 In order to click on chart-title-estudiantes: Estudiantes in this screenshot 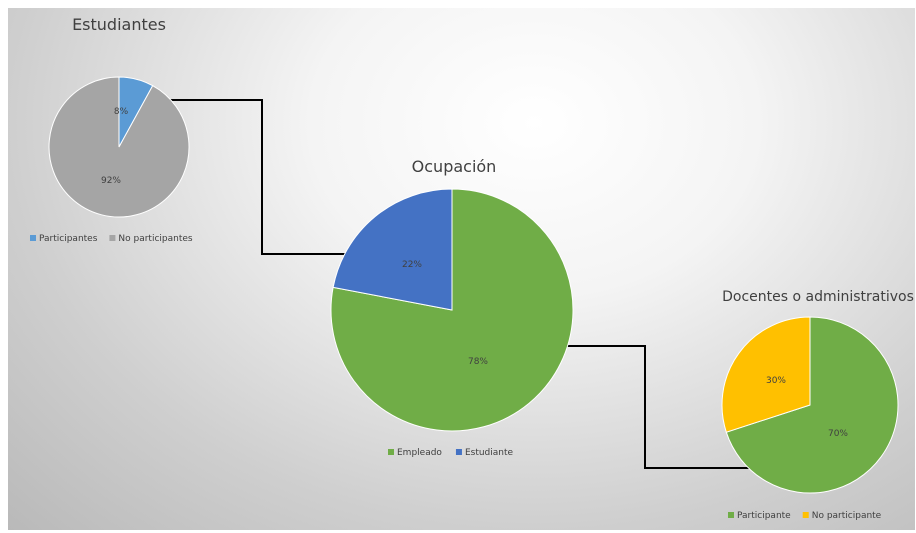, I will do `click(119, 24)`.